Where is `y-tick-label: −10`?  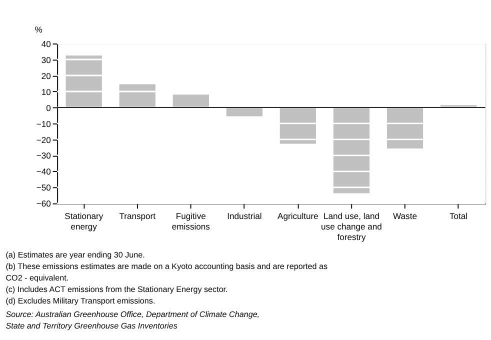
y-tick-label: −10 is located at coordinates (44, 123).